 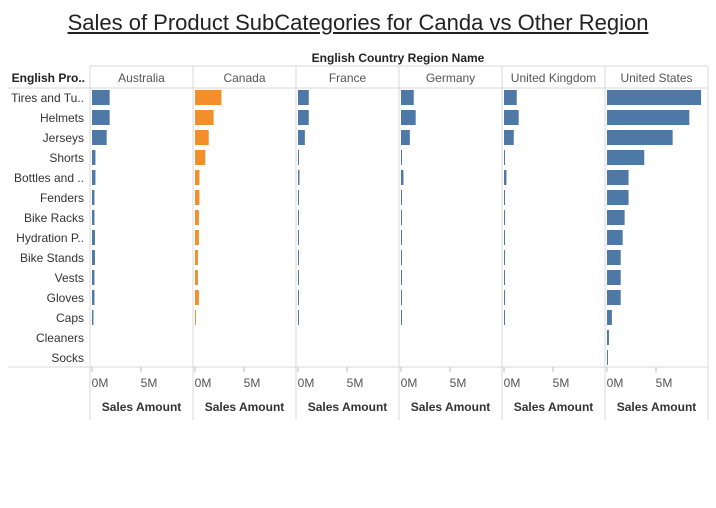 What do you see at coordinates (618, 197) in the screenshot?
I see `bar-united-states-fenders` at bounding box center [618, 197].